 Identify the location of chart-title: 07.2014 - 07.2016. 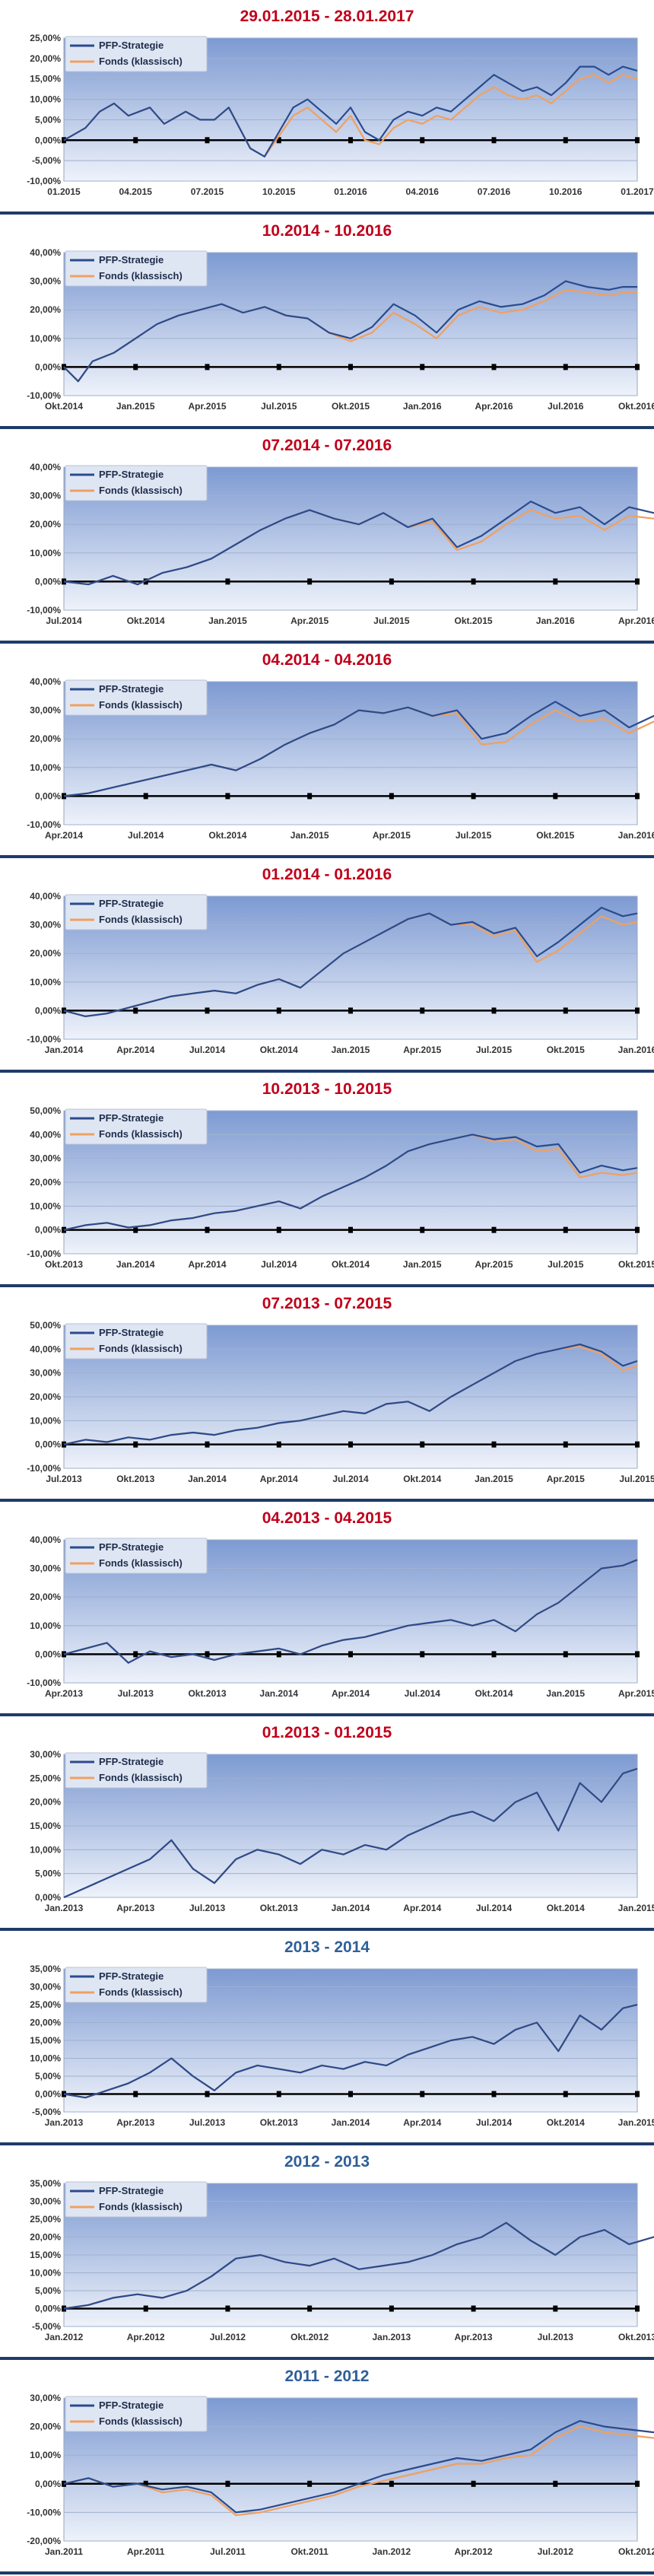
(327, 446).